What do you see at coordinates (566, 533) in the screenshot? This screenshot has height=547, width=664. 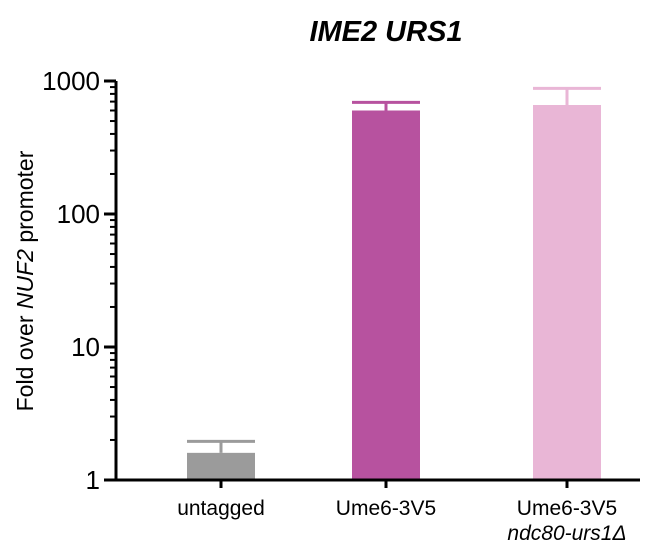 I see `x-label-3-line2: ndc80-urs1Δ` at bounding box center [566, 533].